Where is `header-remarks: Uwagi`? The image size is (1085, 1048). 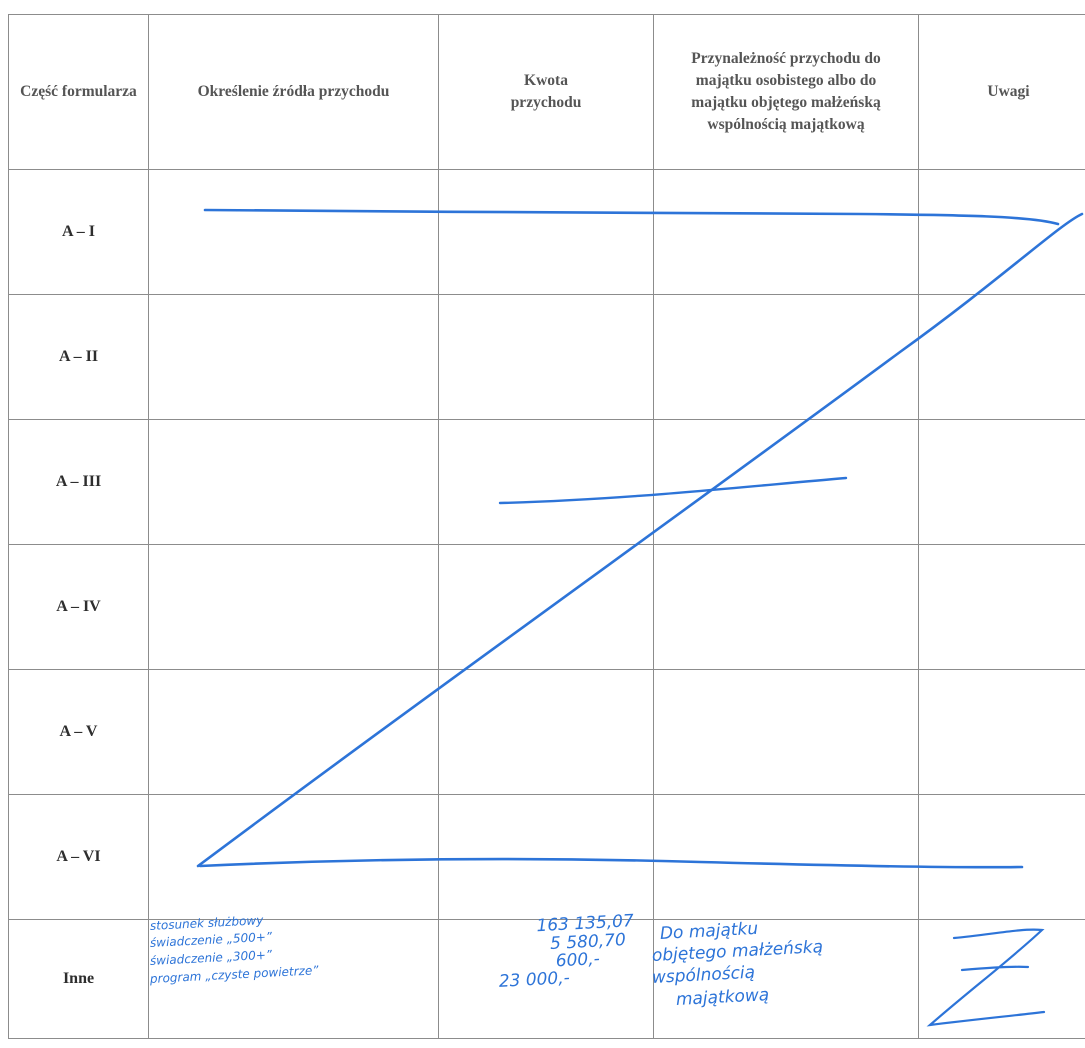
header-remarks: Uwagi is located at coordinates (1001, 92).